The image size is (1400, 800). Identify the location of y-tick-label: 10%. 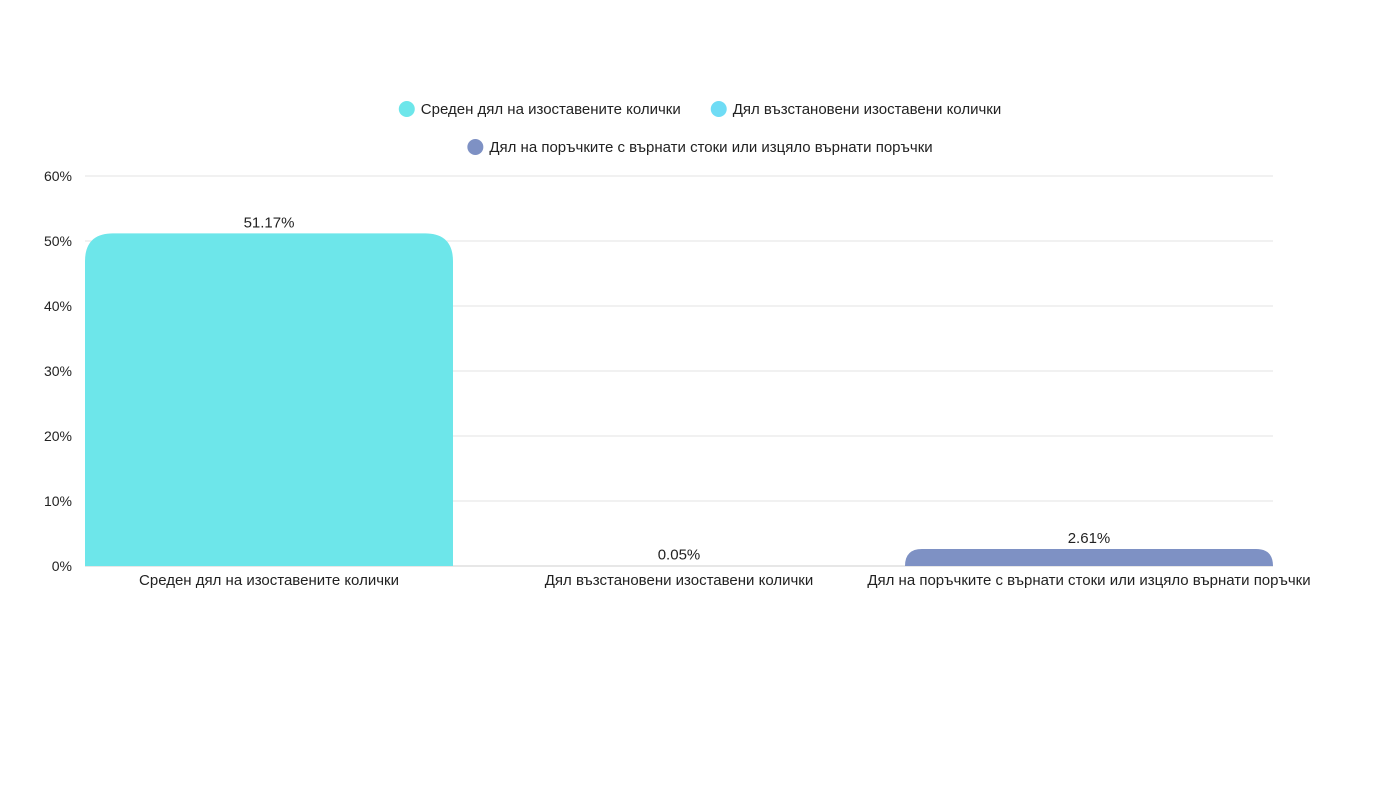
(58, 501).